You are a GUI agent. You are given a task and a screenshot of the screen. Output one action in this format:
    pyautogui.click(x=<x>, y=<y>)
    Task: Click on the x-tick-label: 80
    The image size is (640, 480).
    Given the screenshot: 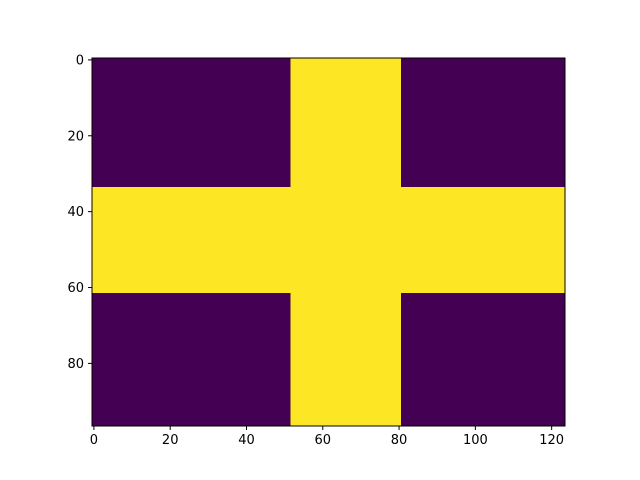 What is the action you would take?
    pyautogui.click(x=399, y=440)
    